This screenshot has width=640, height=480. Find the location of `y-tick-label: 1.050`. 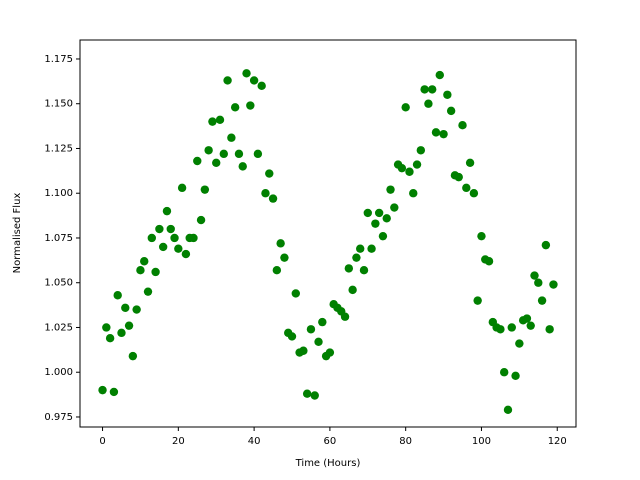

y-tick-label: 1.050 is located at coordinates (58, 283).